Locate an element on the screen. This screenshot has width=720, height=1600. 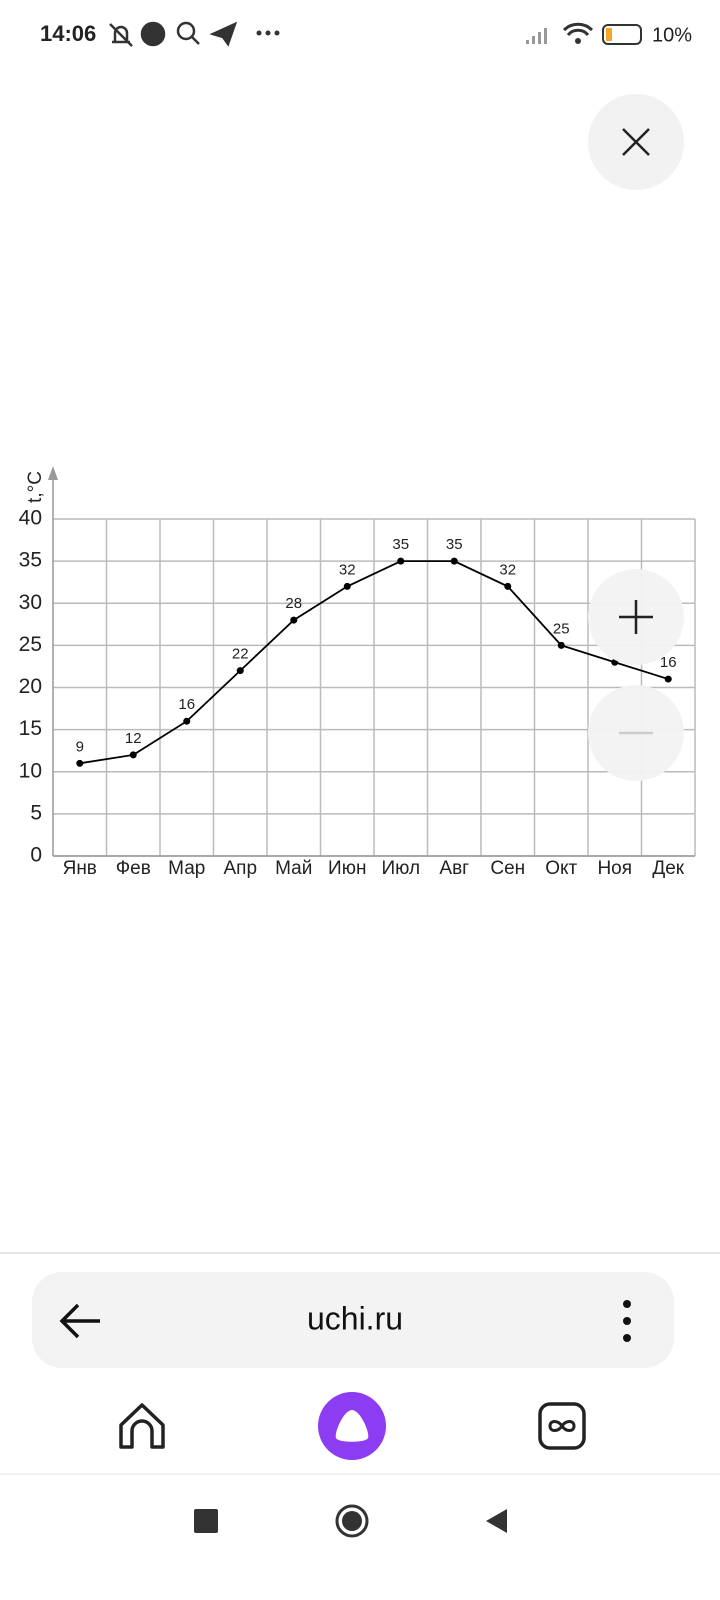
y-tick-label: 5 is located at coordinates (36, 812).